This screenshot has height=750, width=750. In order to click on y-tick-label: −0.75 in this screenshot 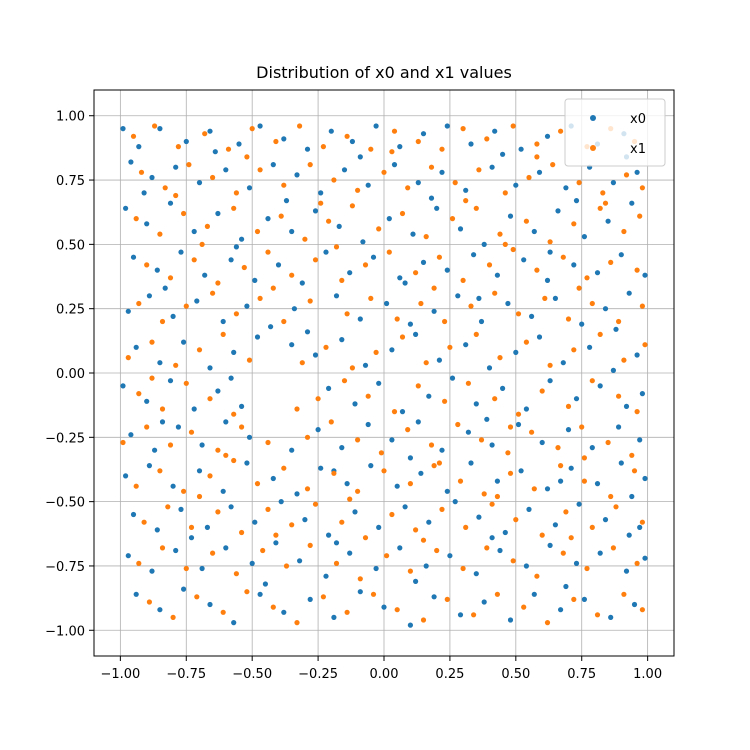, I will do `click(65, 567)`.